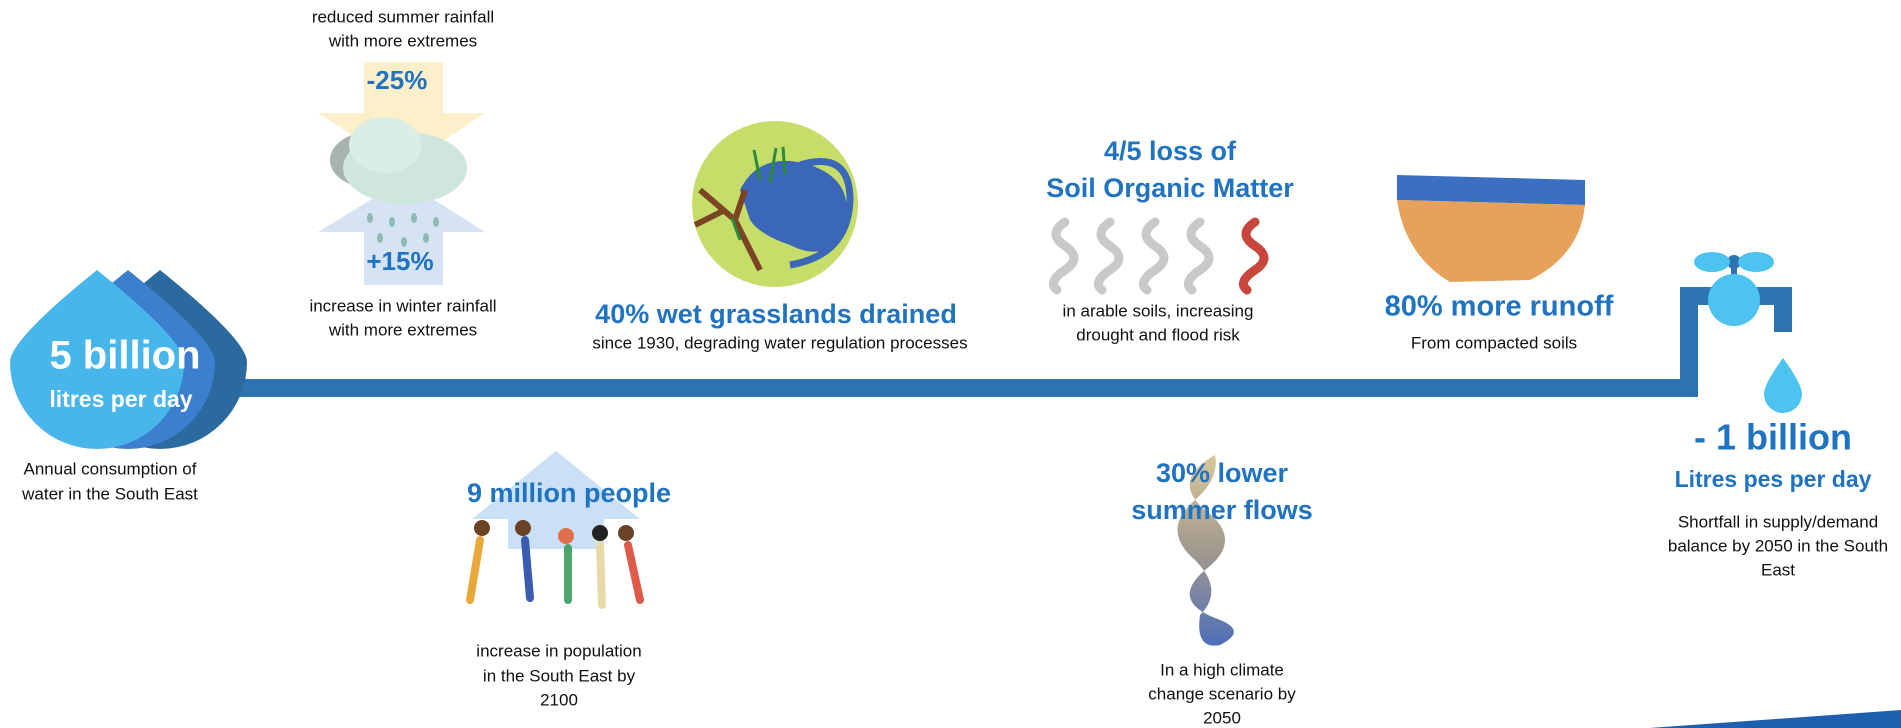 This screenshot has width=1901, height=728. What do you see at coordinates (555, 530) in the screenshot?
I see `people-icon` at bounding box center [555, 530].